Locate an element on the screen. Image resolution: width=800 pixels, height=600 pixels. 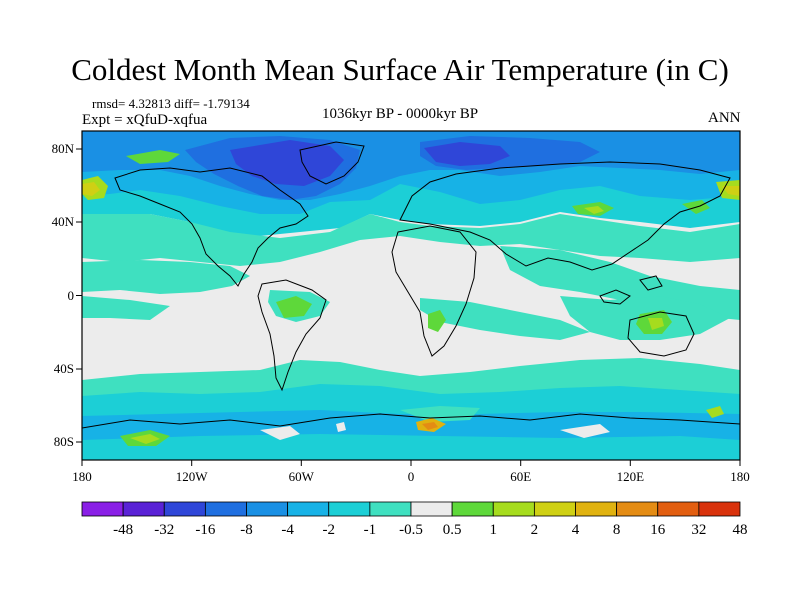
colorbar-label: -2 is located at coordinates (329, 530).